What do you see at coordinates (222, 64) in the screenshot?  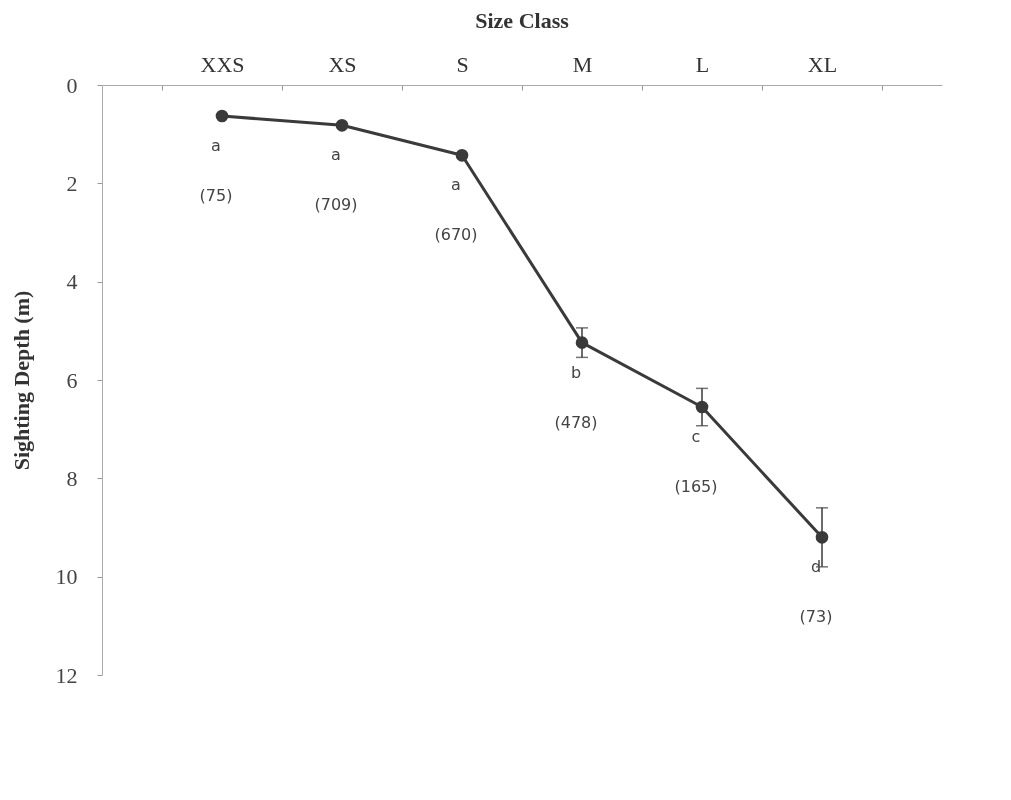 I see `x-tick-label: XXS` at bounding box center [222, 64].